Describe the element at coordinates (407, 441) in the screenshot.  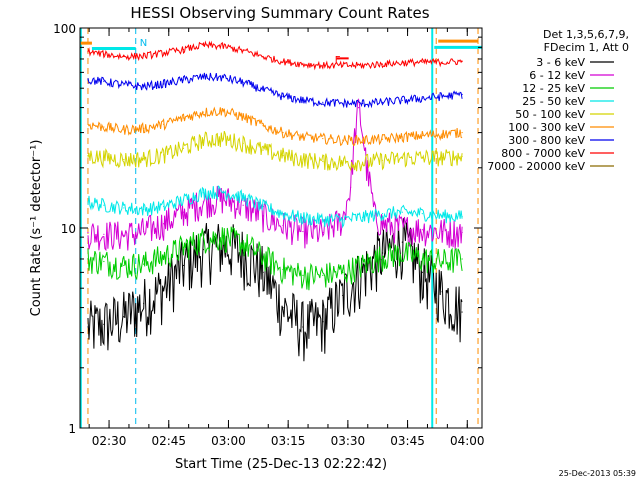
I see `x-tick-label: 03:45` at that location.